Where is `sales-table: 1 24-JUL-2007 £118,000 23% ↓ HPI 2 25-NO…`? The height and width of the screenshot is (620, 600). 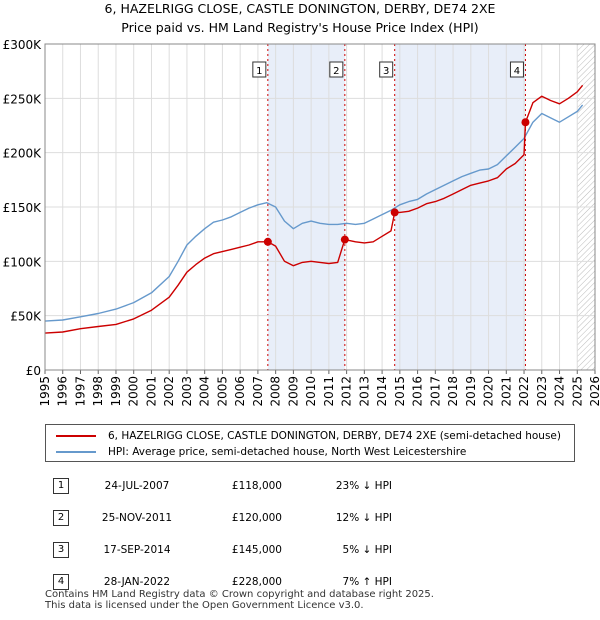
sales-table: 1 24-JUL-2007 £118,000 23% ↓ HPI 2 25-NO… is located at coordinates (216, 534).